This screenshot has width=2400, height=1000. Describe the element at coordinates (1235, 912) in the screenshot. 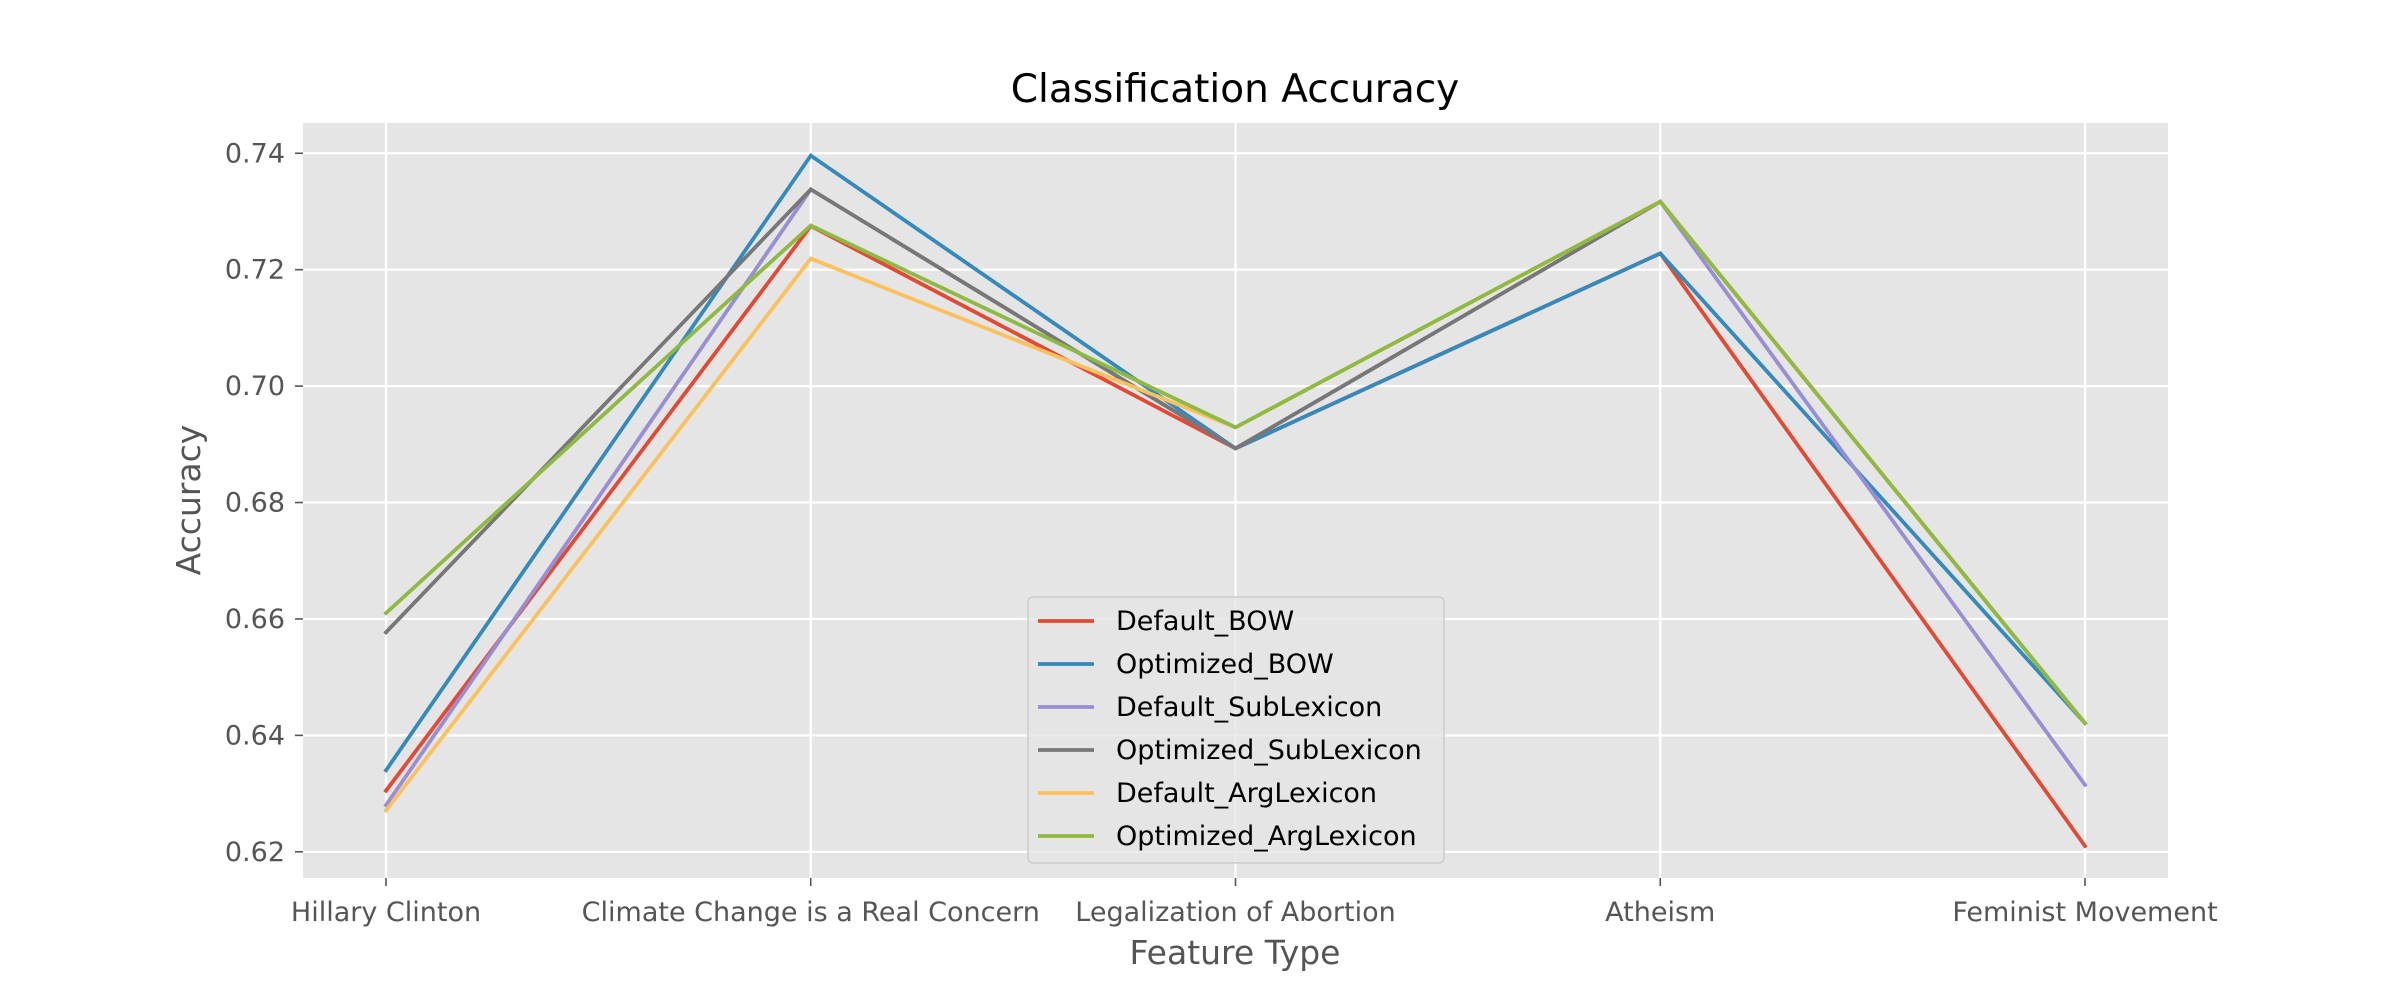

I see `x-tick-label: Legalization of Abortion` at that location.